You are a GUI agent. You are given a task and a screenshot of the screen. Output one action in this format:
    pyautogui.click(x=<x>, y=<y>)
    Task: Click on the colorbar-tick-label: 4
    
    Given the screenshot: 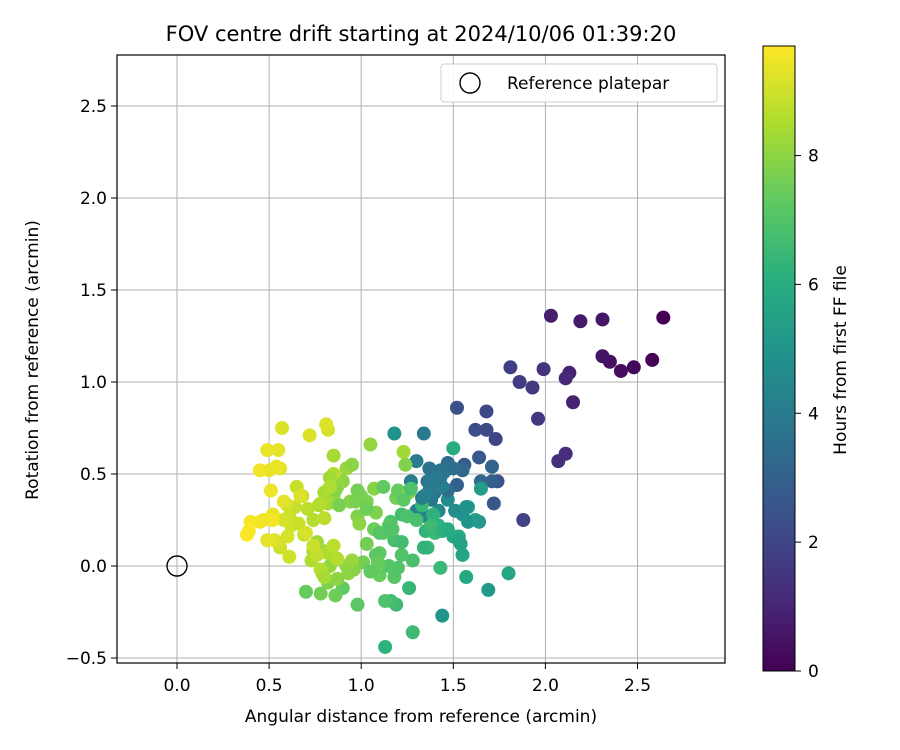 What is the action you would take?
    pyautogui.click(x=813, y=414)
    